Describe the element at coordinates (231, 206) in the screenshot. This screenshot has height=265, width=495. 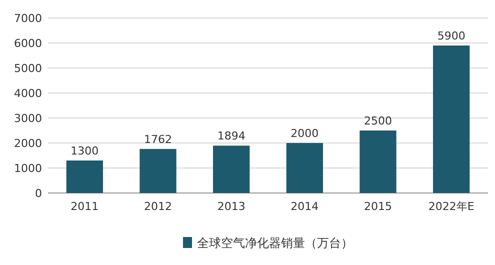
I see `x-tick-label: 2013` at that location.